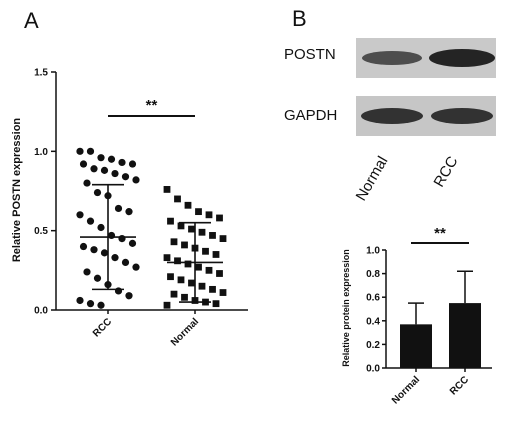 The width and height of the screenshot is (518, 422). What do you see at coordinates (102, 327) in the screenshot?
I see `dot-plot-x-tick-label: RCC` at bounding box center [102, 327].